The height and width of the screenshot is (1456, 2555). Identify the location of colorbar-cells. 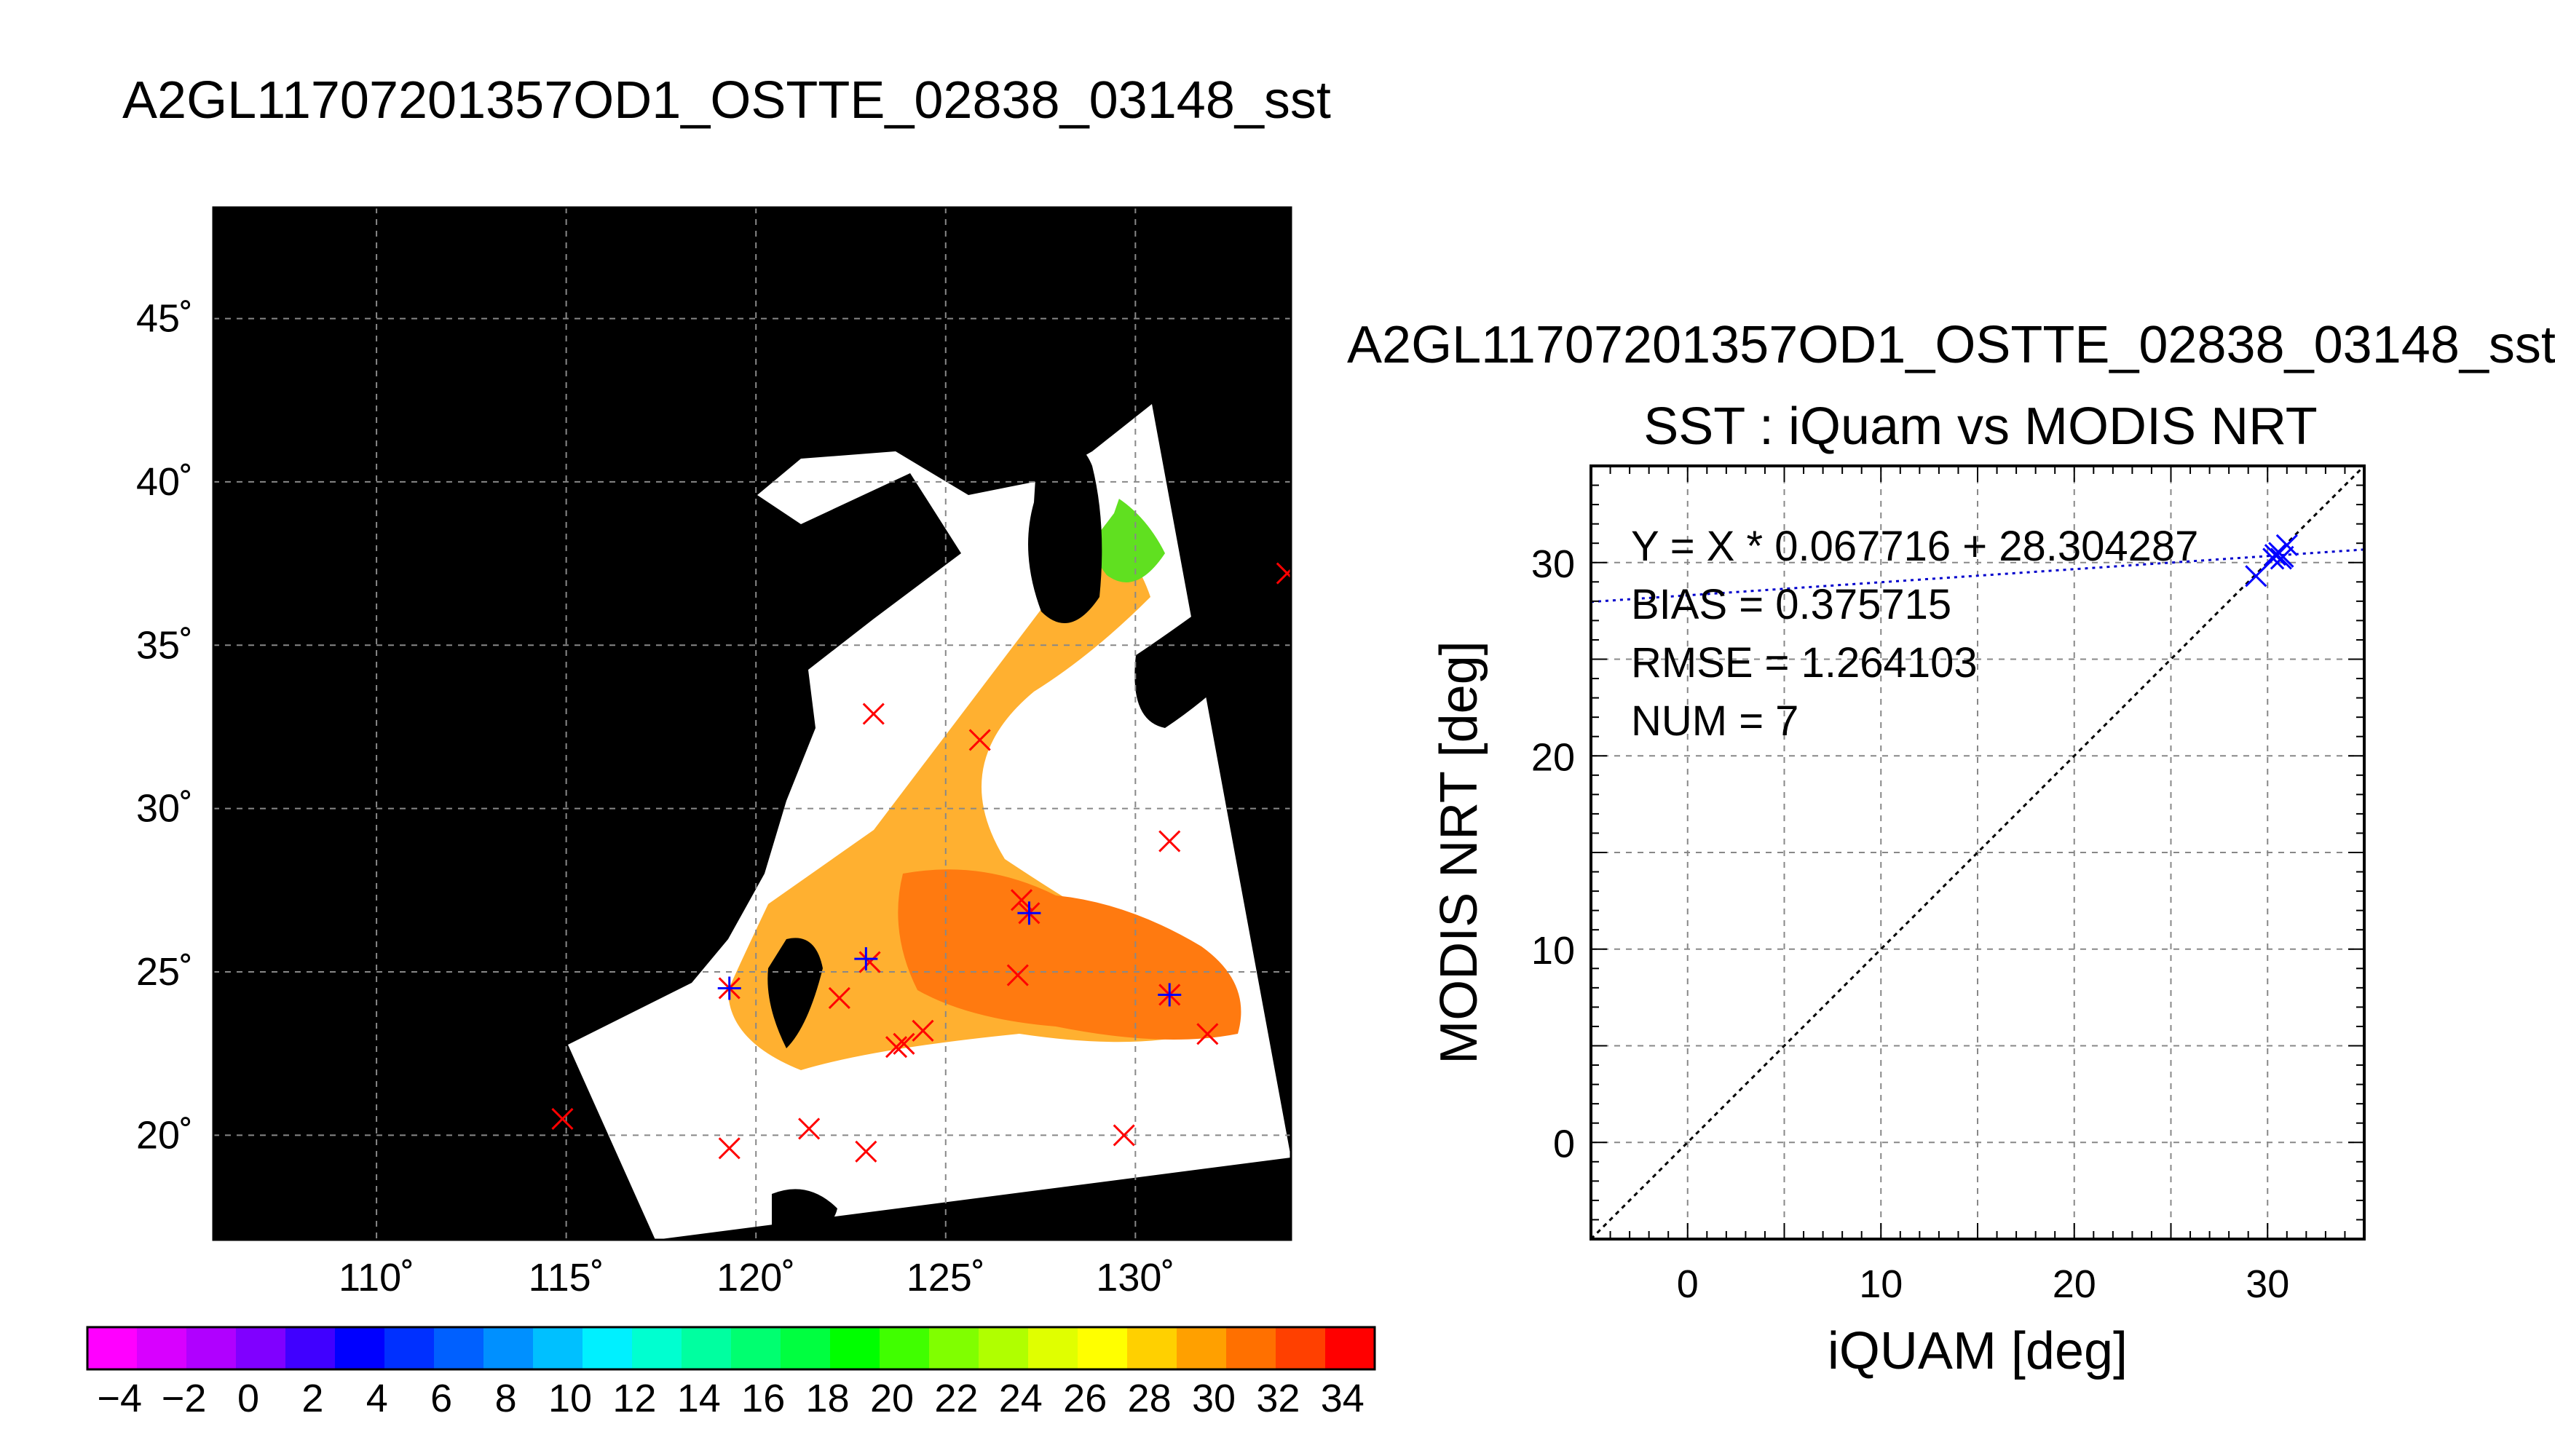
(731, 1348).